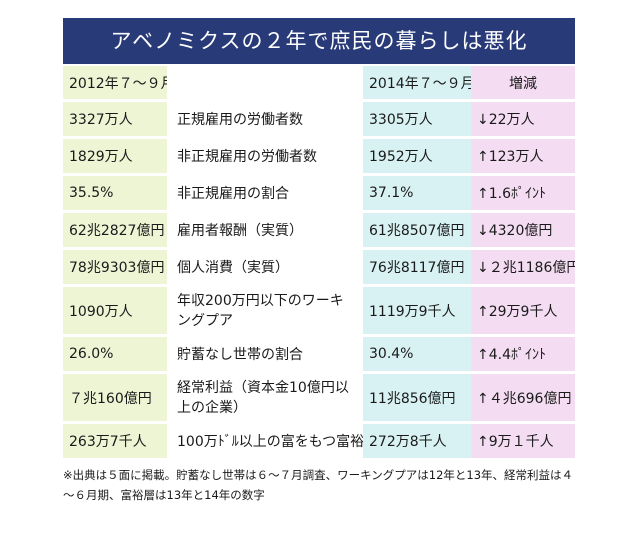 The height and width of the screenshot is (560, 640). What do you see at coordinates (523, 398) in the screenshot?
I see `value-change: ↑４兆696億円` at bounding box center [523, 398].